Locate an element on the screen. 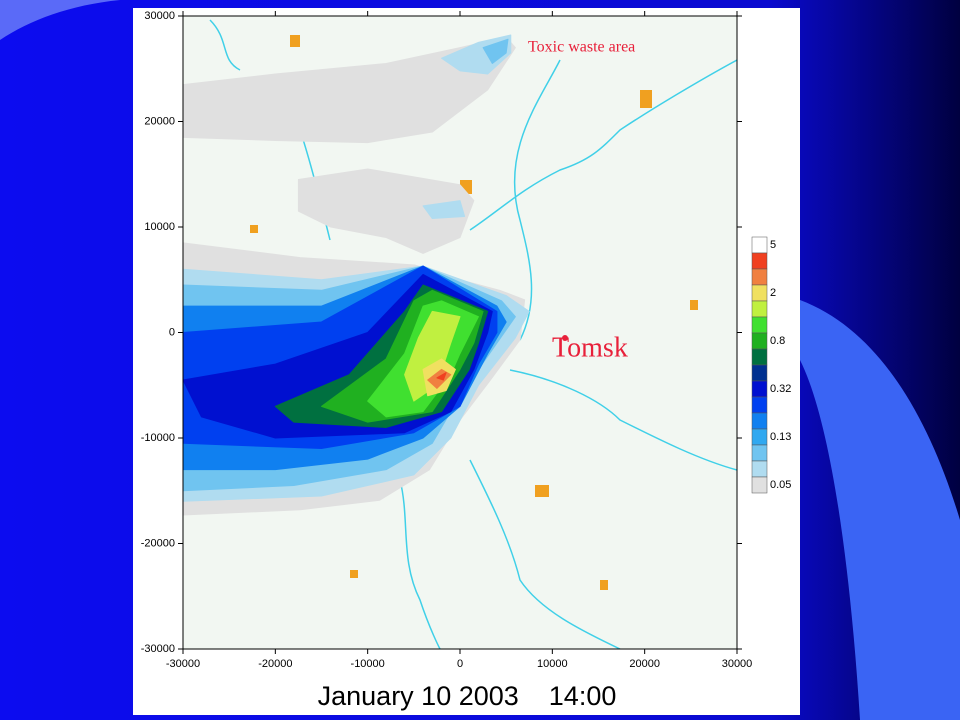 The width and height of the screenshot is (960, 720). colorbar-label: 0.8 is located at coordinates (777, 341).